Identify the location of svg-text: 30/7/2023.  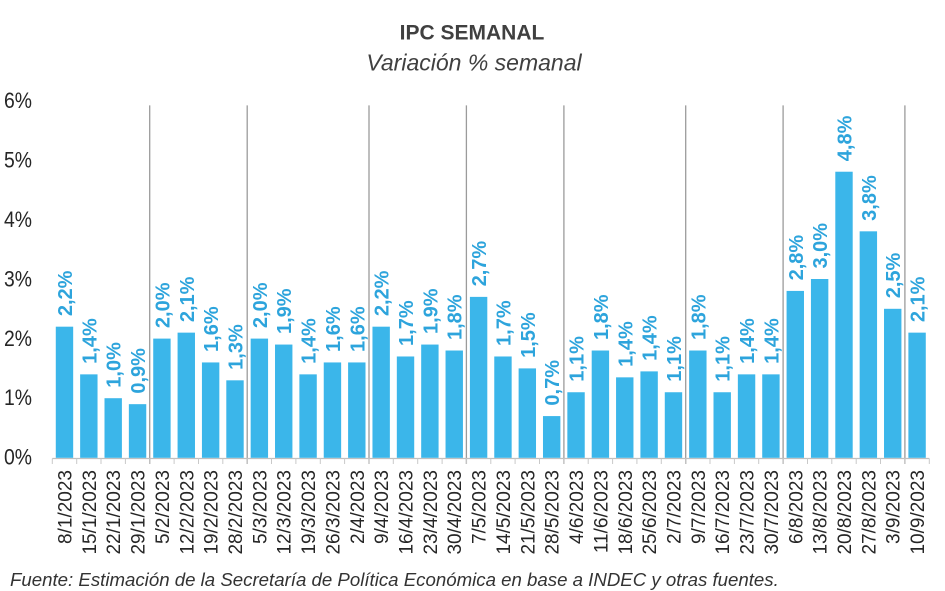
(772, 512).